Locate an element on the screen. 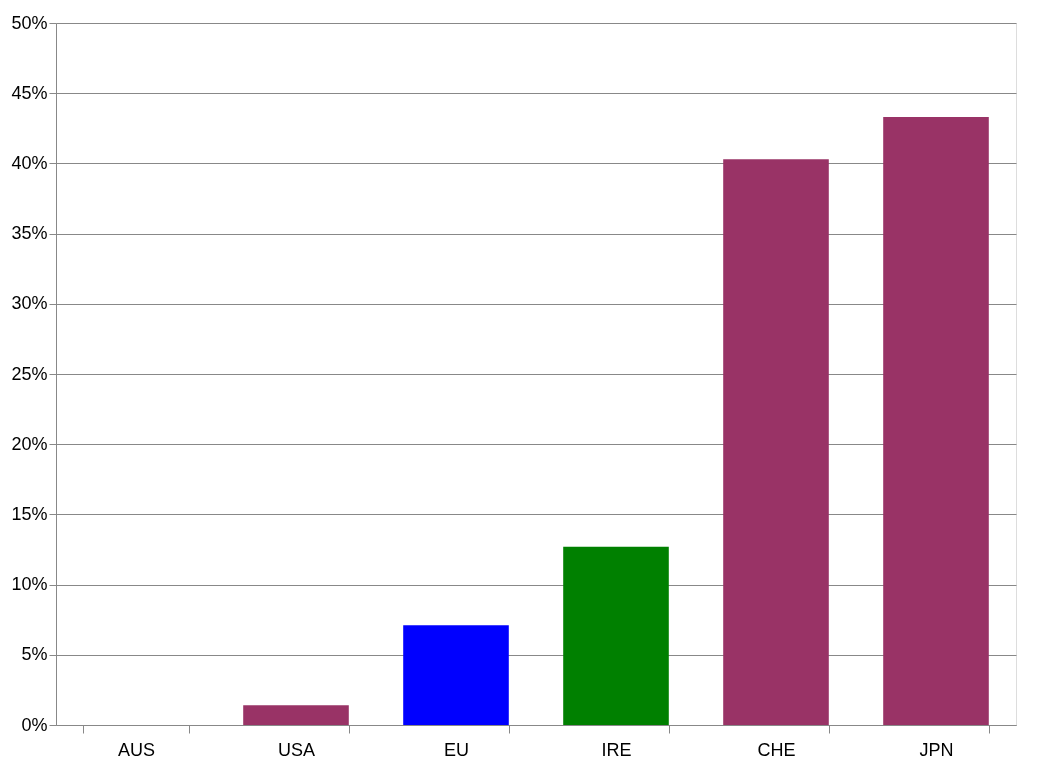  y-tick-label: 25% is located at coordinates (29, 373).